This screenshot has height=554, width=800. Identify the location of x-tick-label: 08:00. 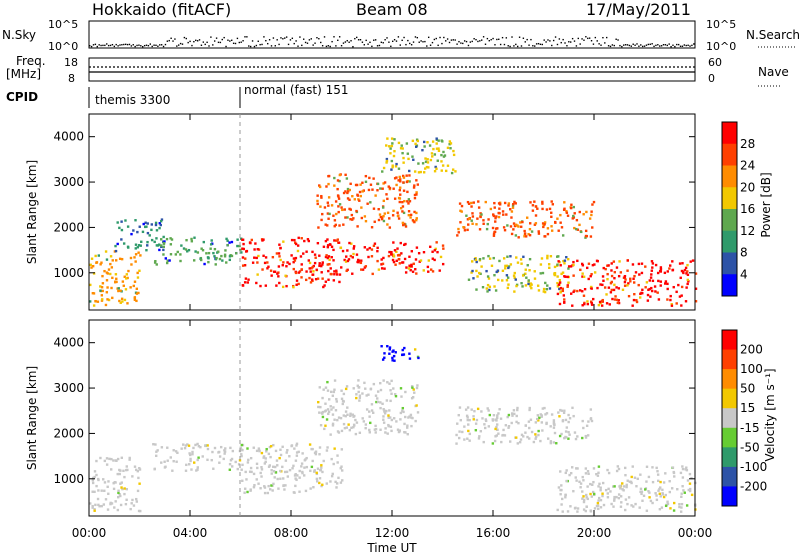
(291, 533).